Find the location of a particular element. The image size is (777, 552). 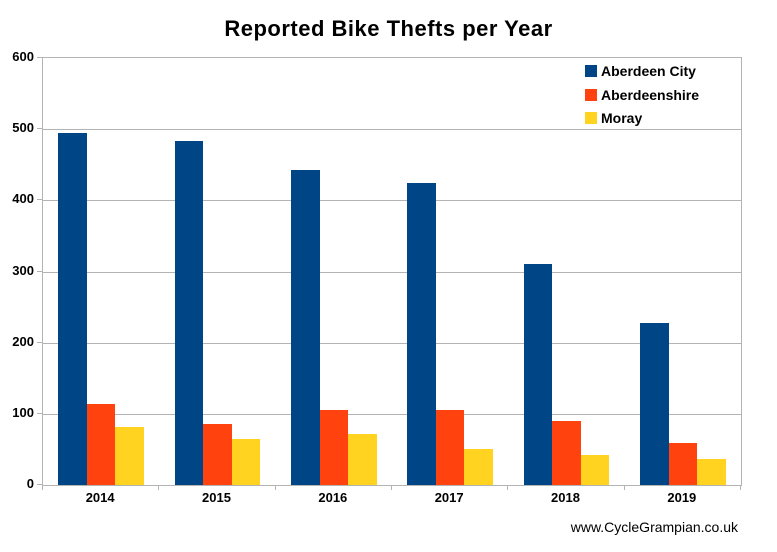

y-axis-label: 0 is located at coordinates (30, 483).